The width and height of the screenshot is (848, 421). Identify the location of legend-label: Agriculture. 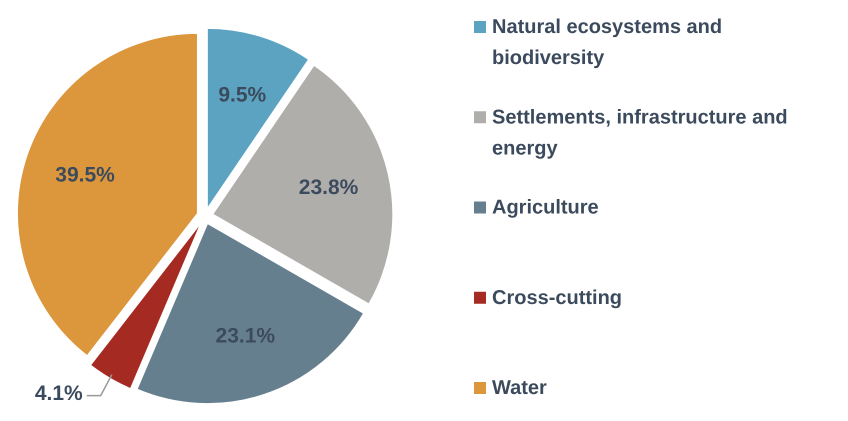
(545, 207).